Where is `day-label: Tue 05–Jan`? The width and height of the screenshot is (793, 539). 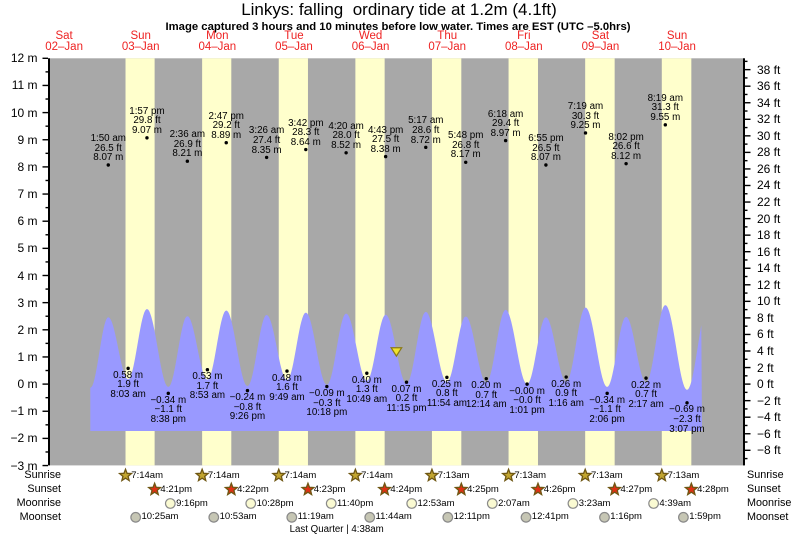 day-label: Tue 05–Jan is located at coordinates (294, 41).